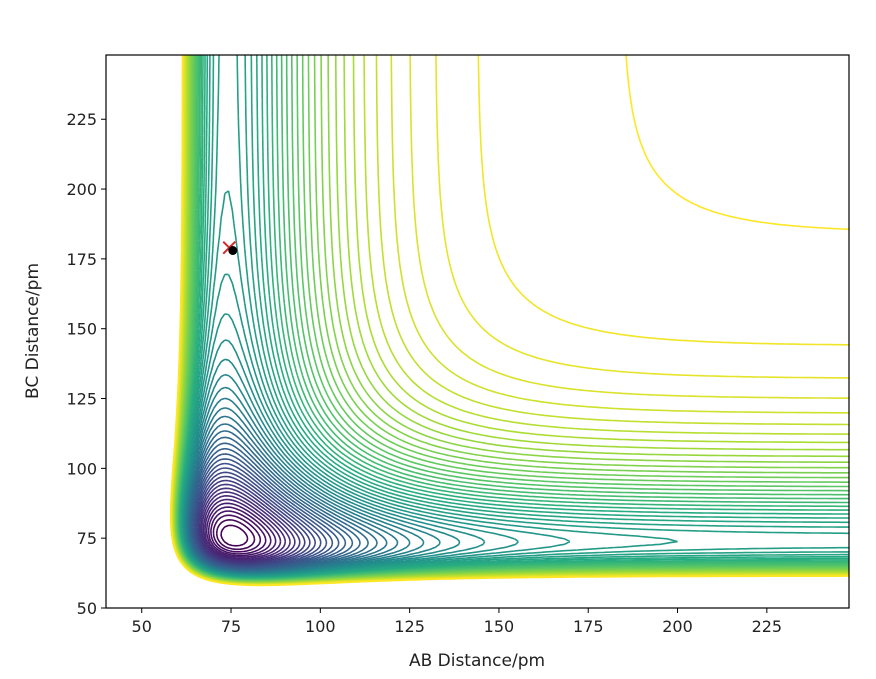 The image size is (876, 679). I want to click on marker-trajectory, so click(233, 251).